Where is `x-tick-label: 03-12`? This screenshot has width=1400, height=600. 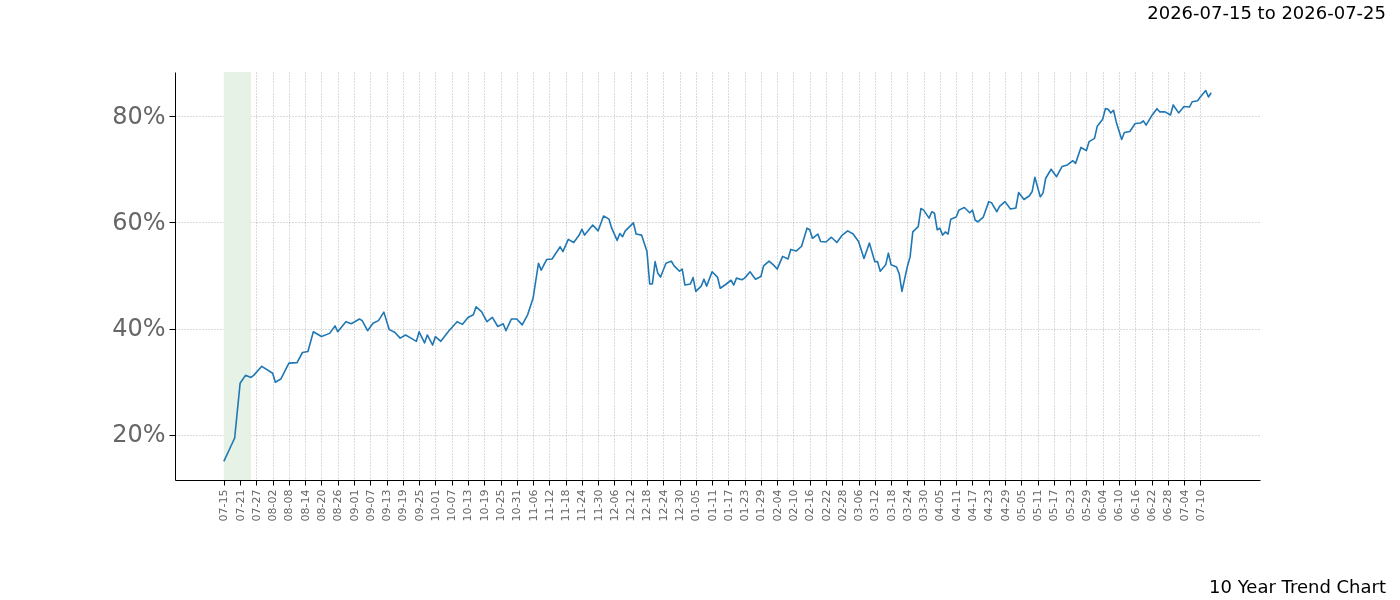
x-tick-label: 03-12 is located at coordinates (875, 505).